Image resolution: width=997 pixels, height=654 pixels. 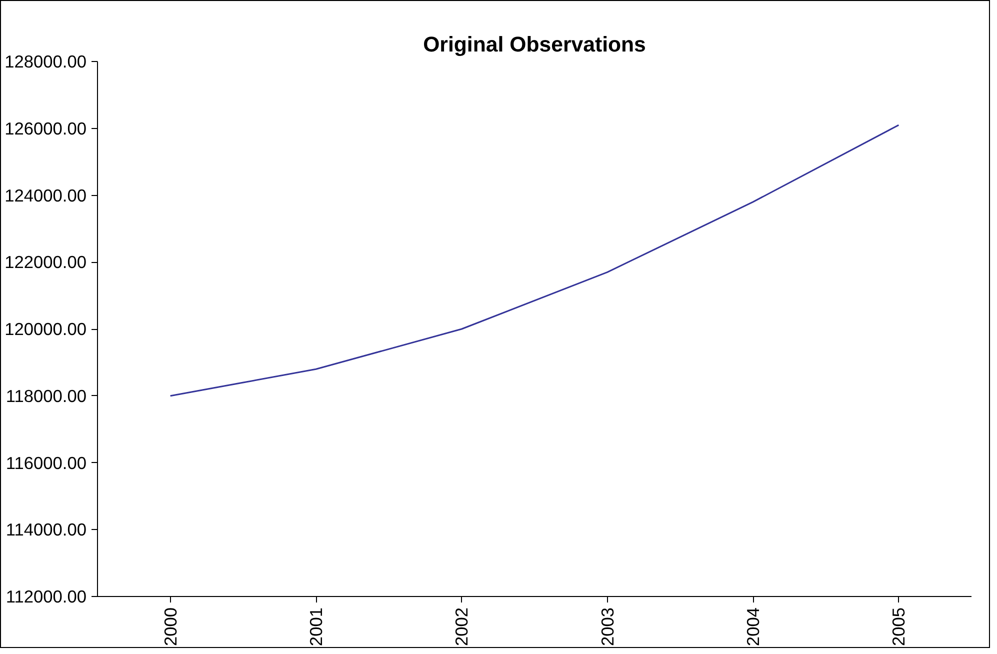 I want to click on y-tick-label: 120000.00, so click(x=45, y=329).